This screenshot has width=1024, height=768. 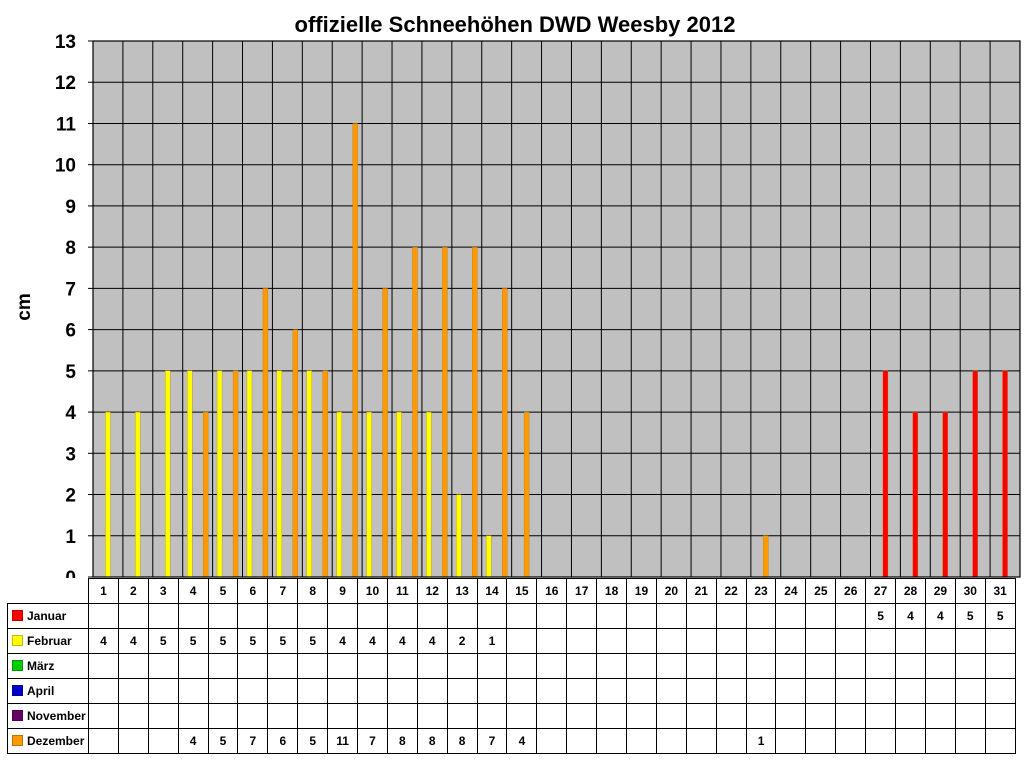 What do you see at coordinates (48, 691) in the screenshot?
I see `legend-entry: April` at bounding box center [48, 691].